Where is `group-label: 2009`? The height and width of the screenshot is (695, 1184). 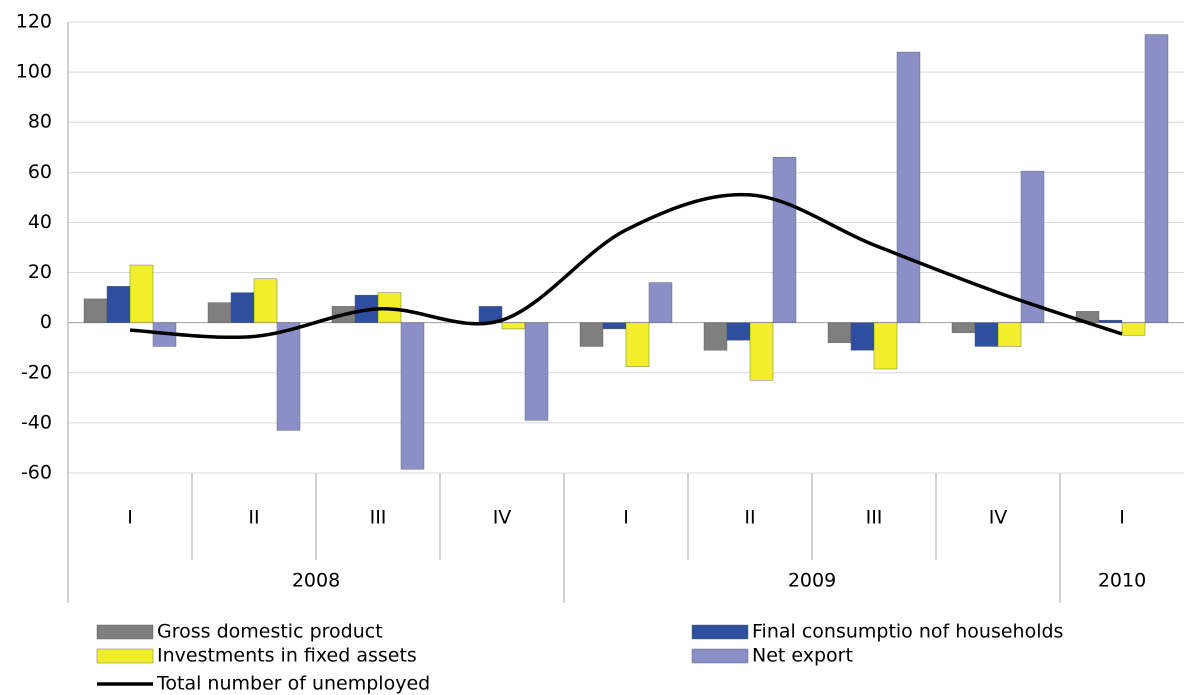 group-label: 2009 is located at coordinates (812, 581).